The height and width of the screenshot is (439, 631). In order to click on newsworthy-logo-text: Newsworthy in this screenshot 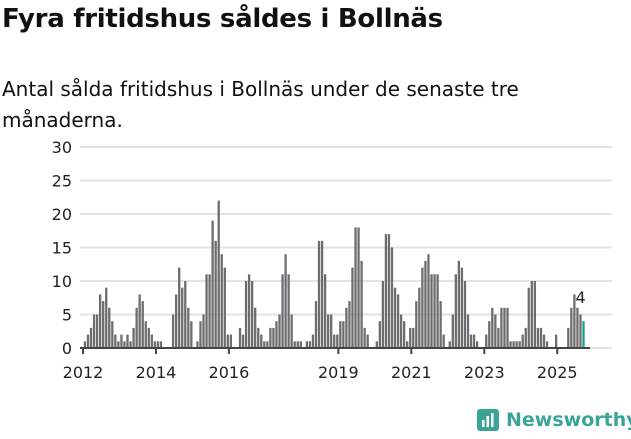, I will do `click(568, 420)`.